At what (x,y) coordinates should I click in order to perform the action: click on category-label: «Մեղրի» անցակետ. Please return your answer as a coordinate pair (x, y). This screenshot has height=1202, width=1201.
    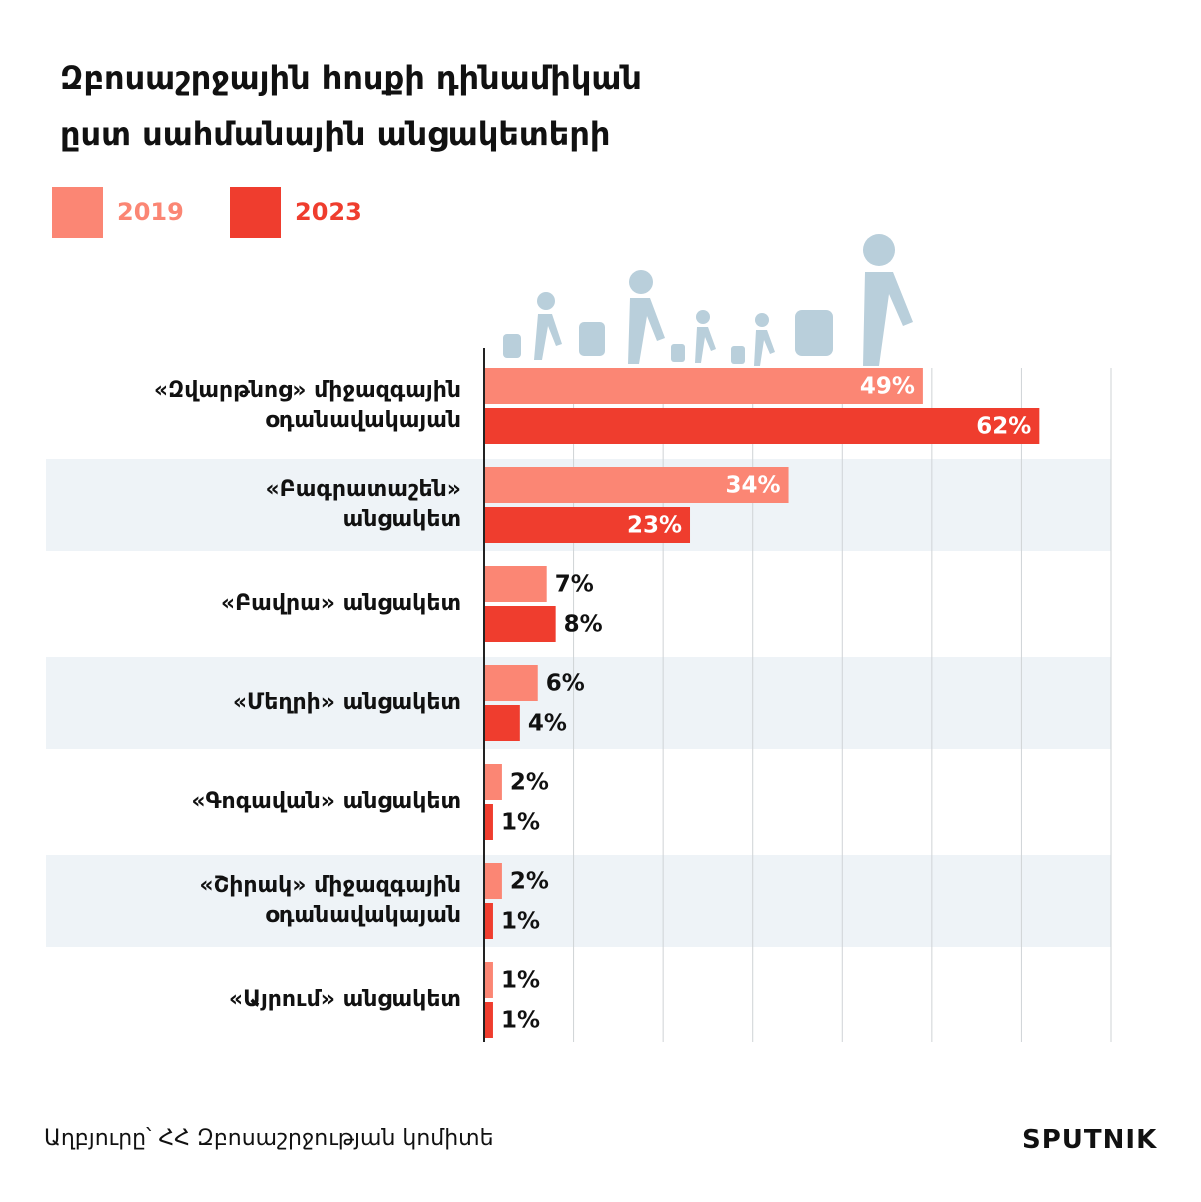
    Looking at the image, I should click on (346, 702).